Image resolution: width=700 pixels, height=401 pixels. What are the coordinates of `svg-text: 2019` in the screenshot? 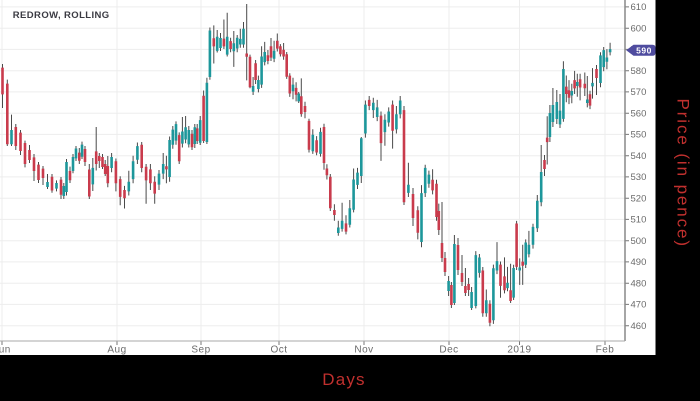 It's located at (519, 350).